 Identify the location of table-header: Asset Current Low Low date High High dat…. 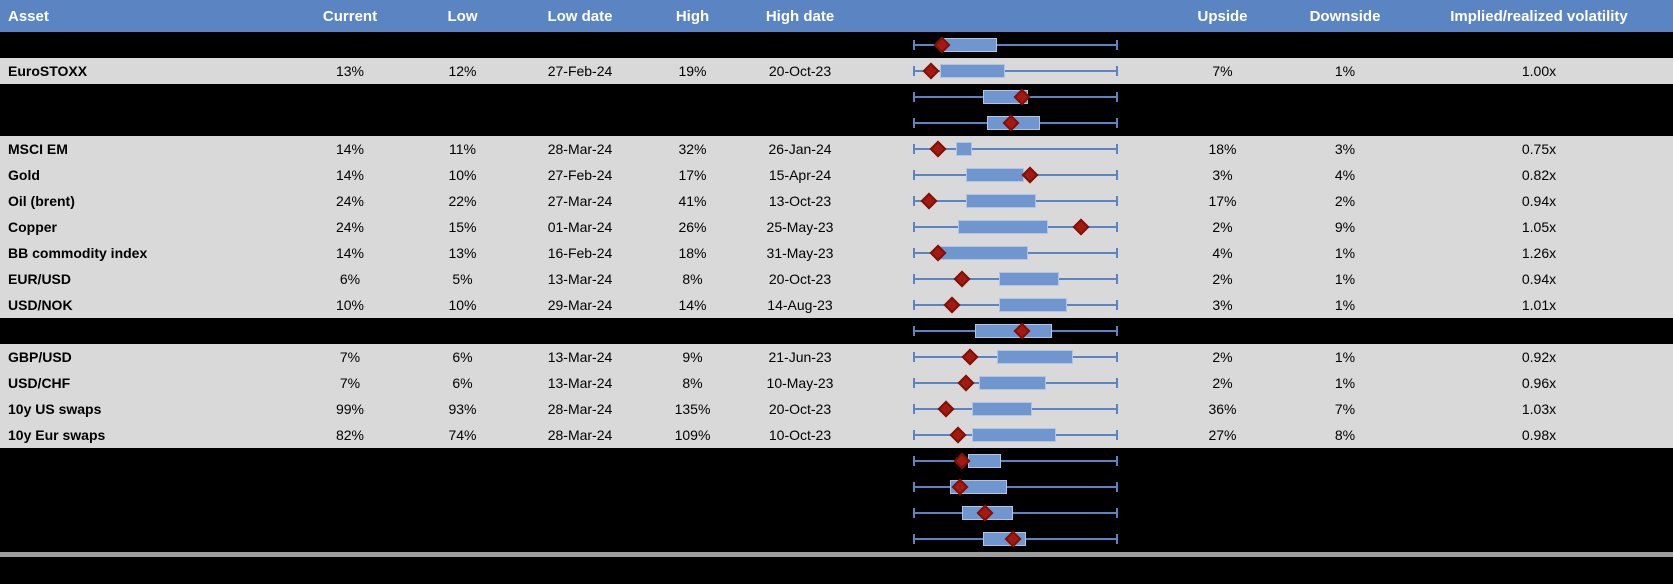
(836, 16).